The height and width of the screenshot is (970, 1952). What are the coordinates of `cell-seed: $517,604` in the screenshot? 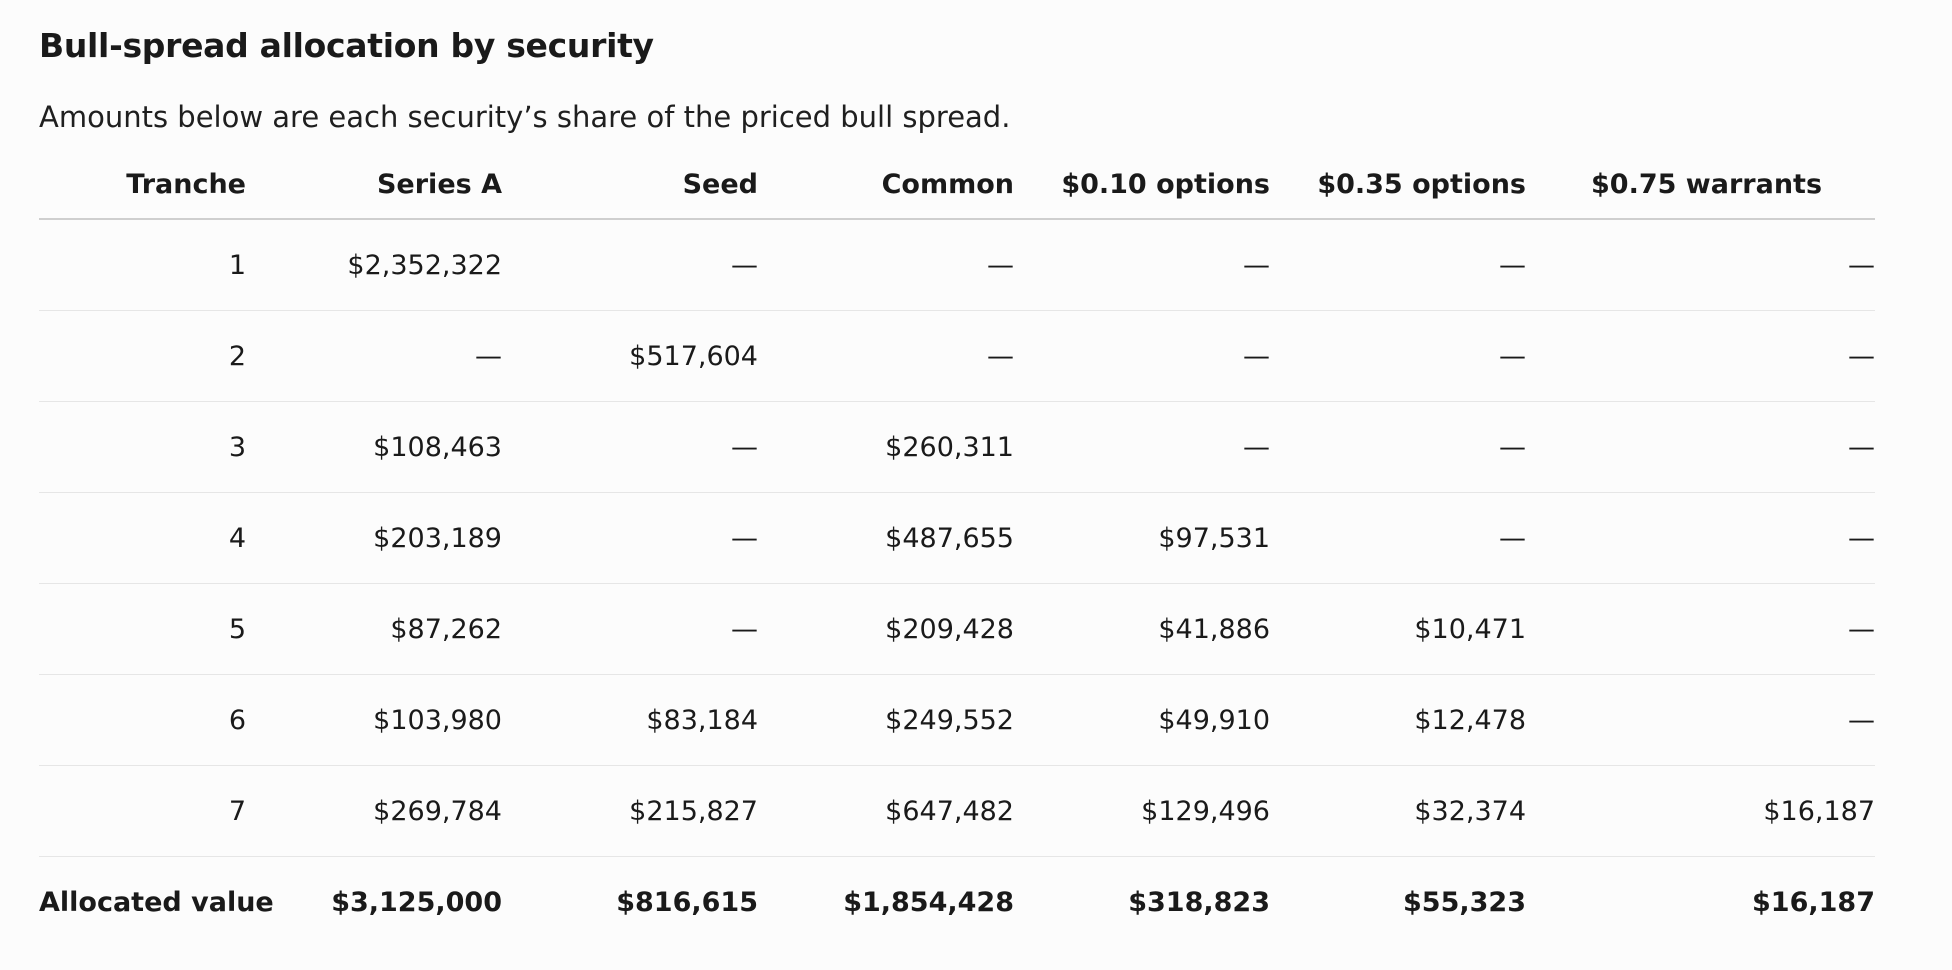 It's located at (630, 356).